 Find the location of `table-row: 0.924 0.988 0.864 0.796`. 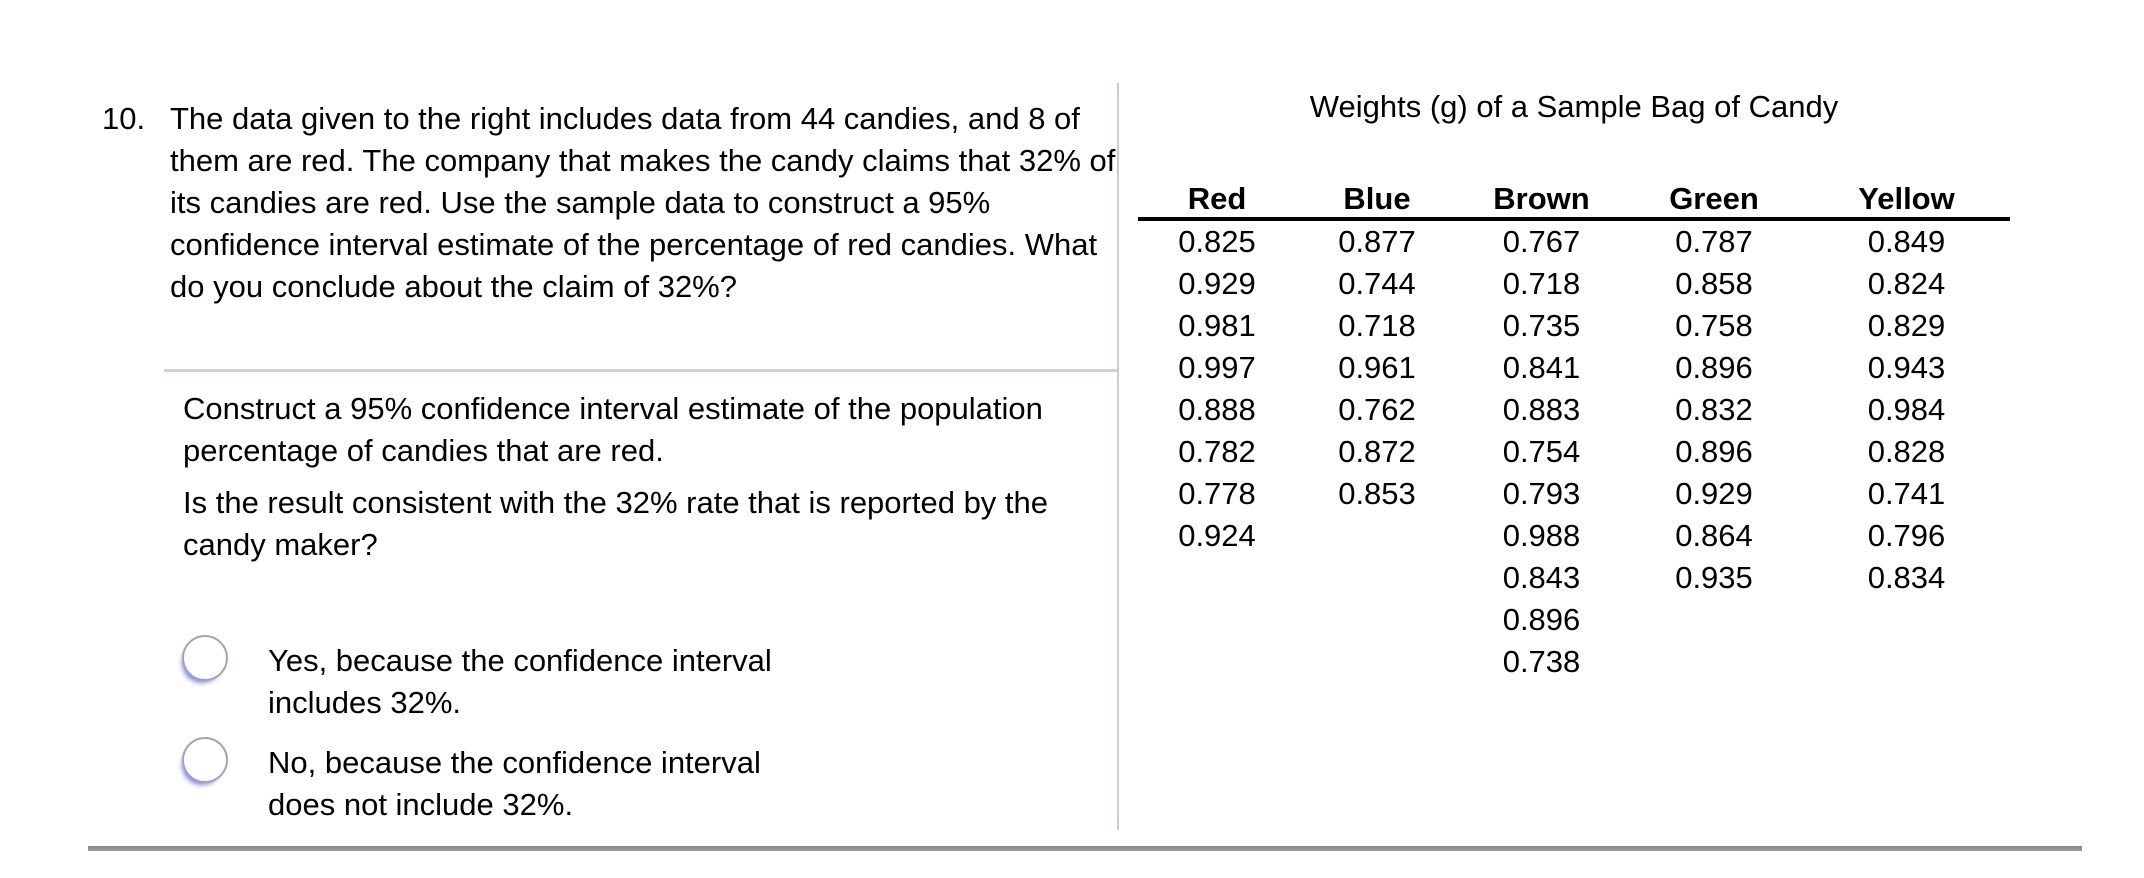

table-row: 0.924 0.988 0.864 0.796 is located at coordinates (1574, 536).